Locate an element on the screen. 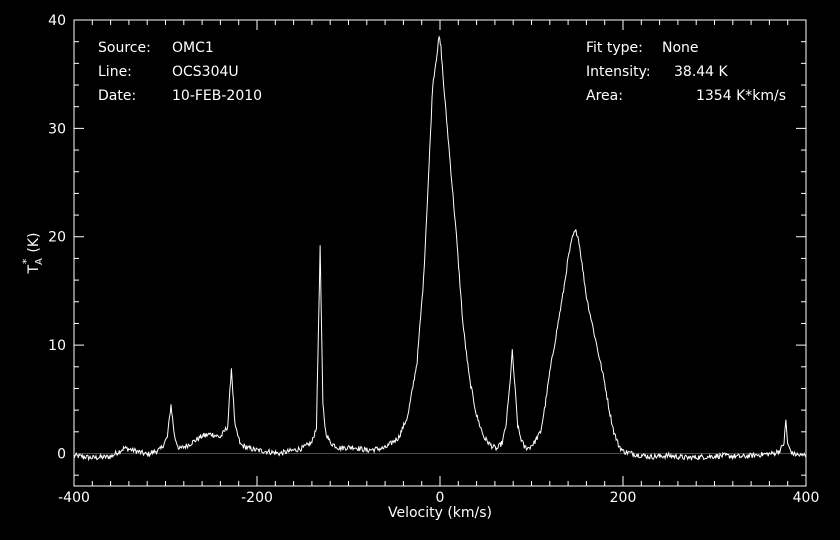 The width and height of the screenshot is (840, 540). area-label: Area: is located at coordinates (604, 96).